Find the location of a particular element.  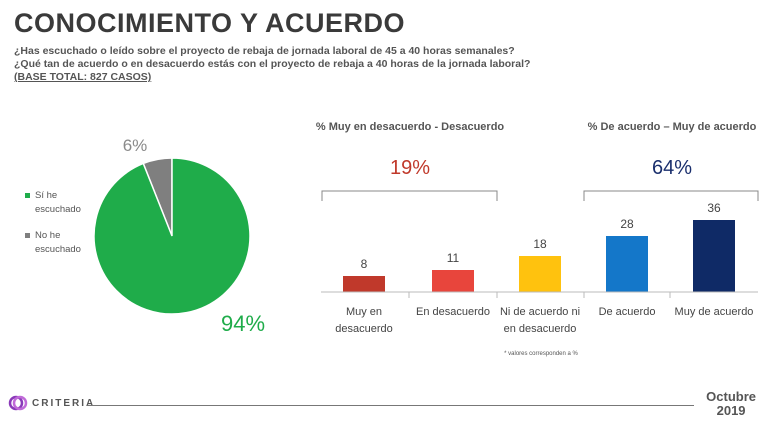

category-label-4-line0: Muy de acuerdo is located at coordinates (714, 312).